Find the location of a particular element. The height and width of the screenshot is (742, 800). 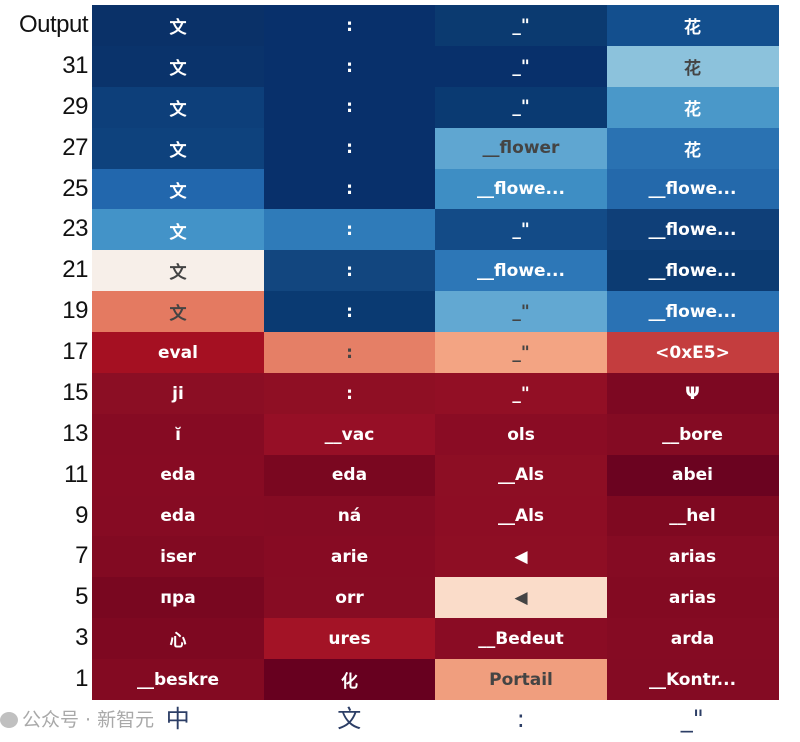

heatmap-cell: Ψ is located at coordinates (692, 393).